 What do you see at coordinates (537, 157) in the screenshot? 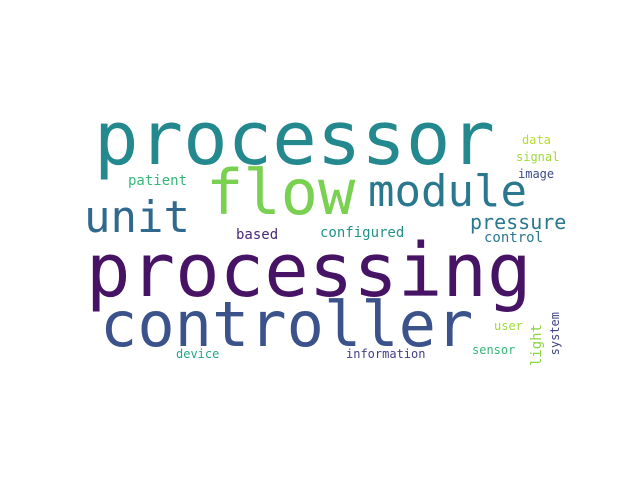
I see `word-signal: signal` at bounding box center [537, 157].